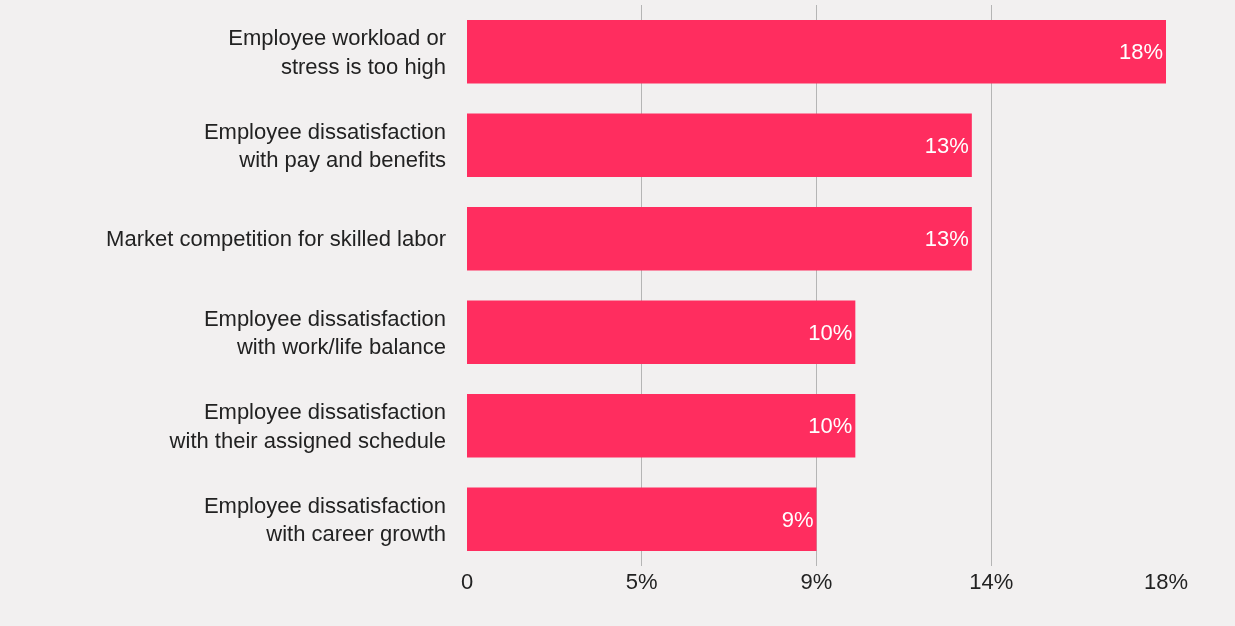  What do you see at coordinates (641, 581) in the screenshot?
I see `x-tick-label: 5%` at bounding box center [641, 581].